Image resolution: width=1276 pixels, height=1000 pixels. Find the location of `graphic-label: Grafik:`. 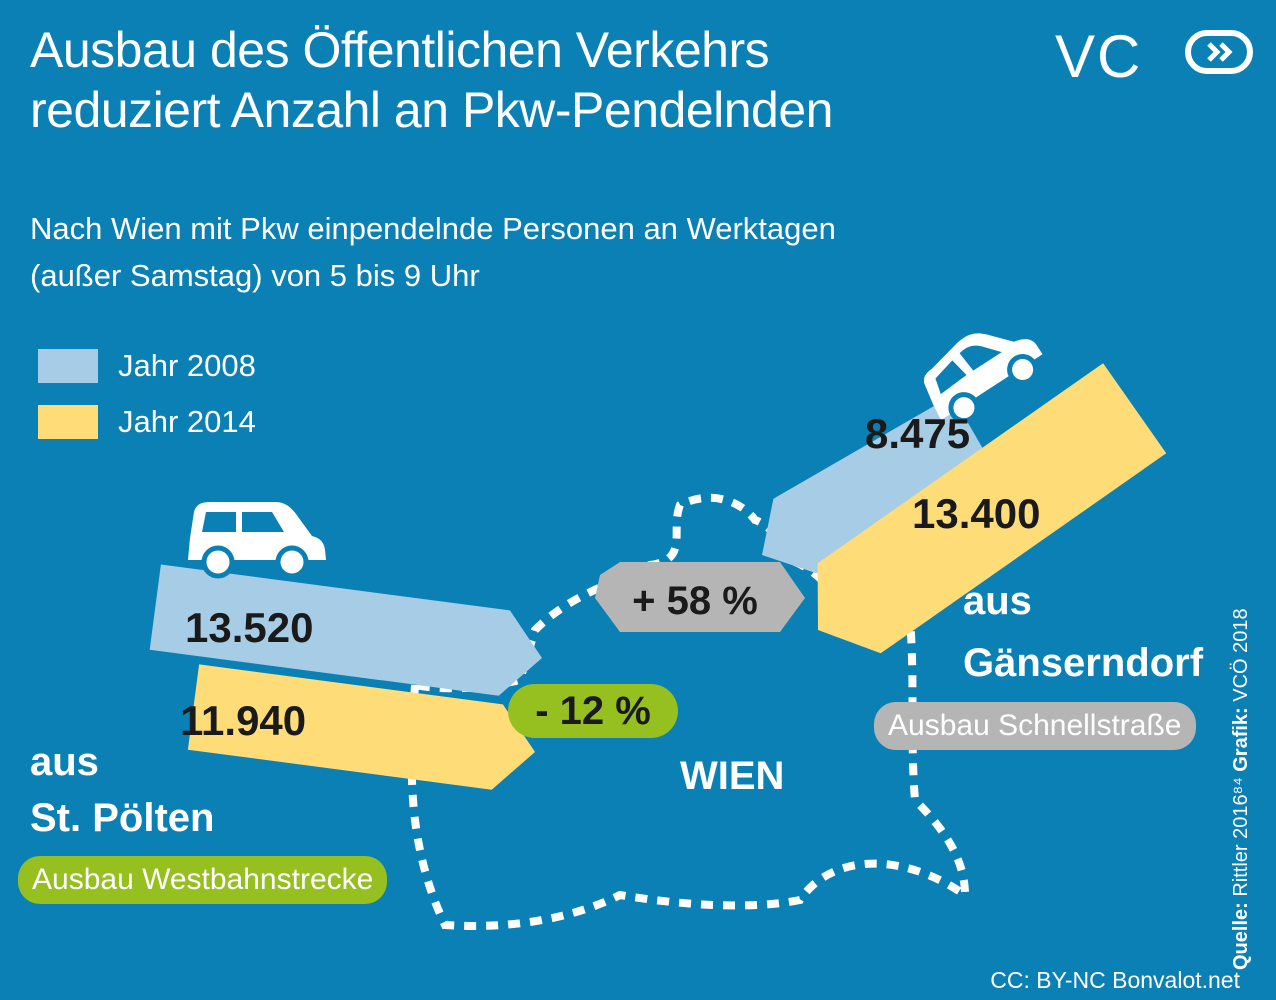

graphic-label: Grafik: is located at coordinates (1241, 739).